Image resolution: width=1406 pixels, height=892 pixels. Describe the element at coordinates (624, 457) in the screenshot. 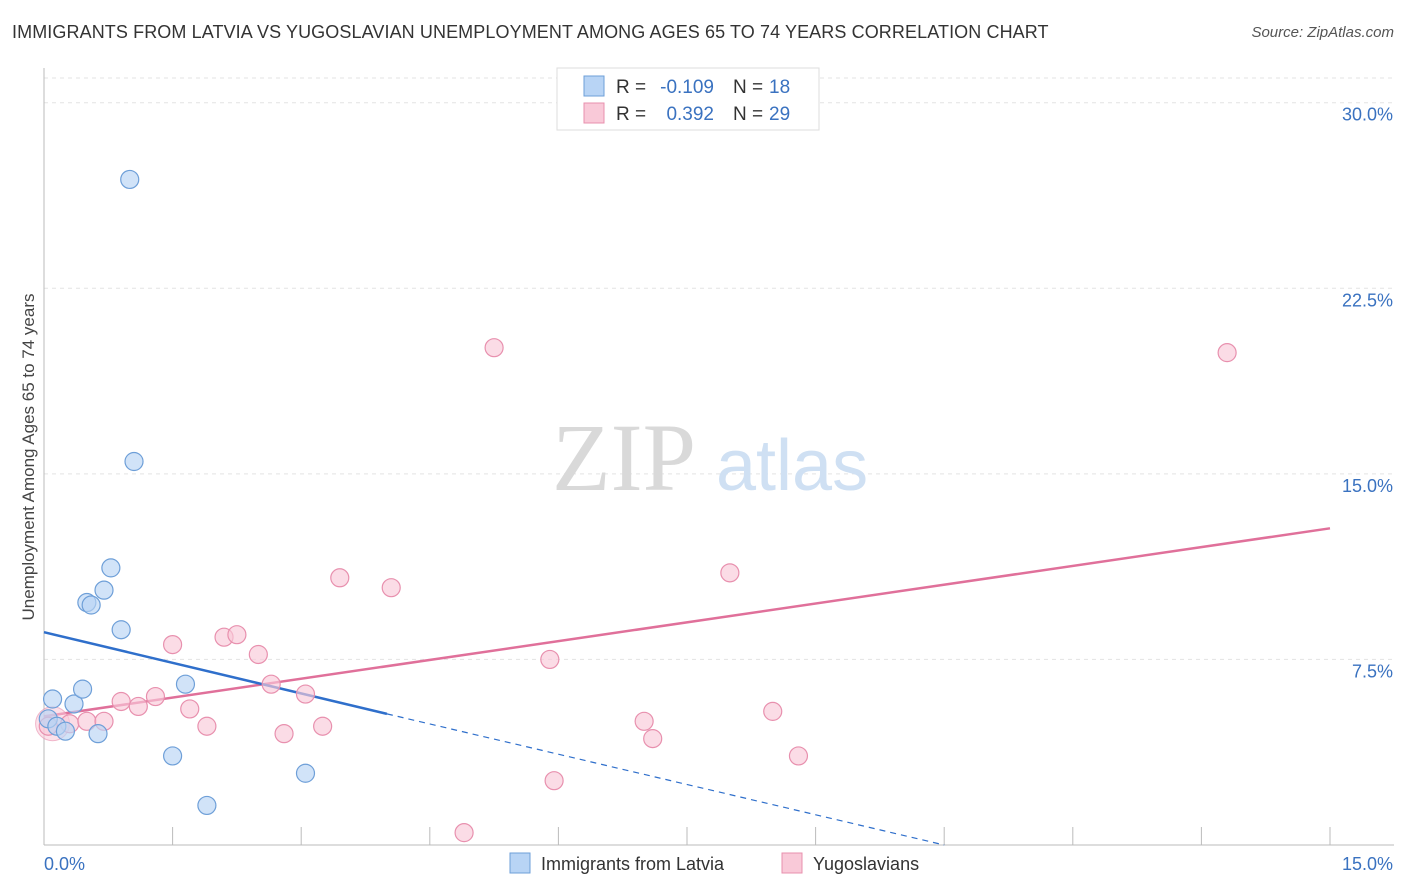

I see `watermark-zip: ZIP` at that location.